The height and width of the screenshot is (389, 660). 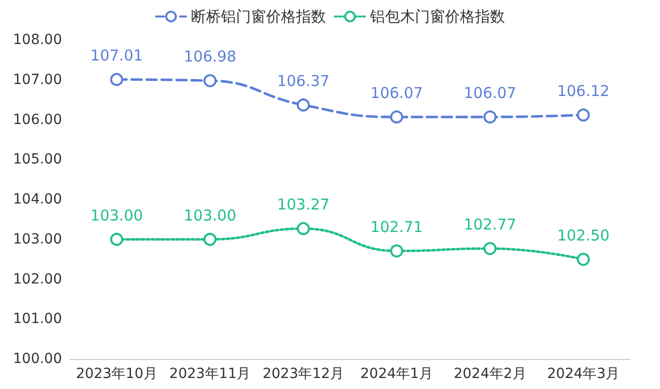 I want to click on x-tick-label: 2023年10月, so click(x=117, y=374).